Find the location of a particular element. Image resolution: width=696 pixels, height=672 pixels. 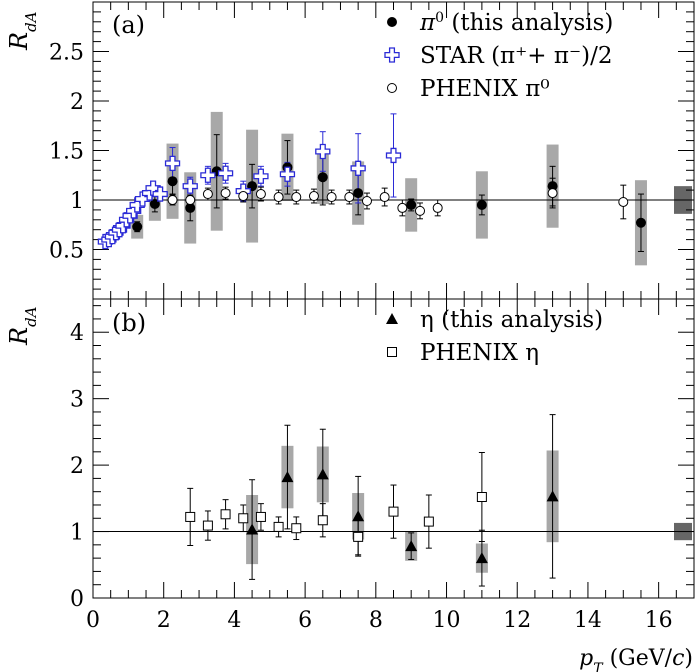

y-tick-label: 0 is located at coordinates (77, 599).